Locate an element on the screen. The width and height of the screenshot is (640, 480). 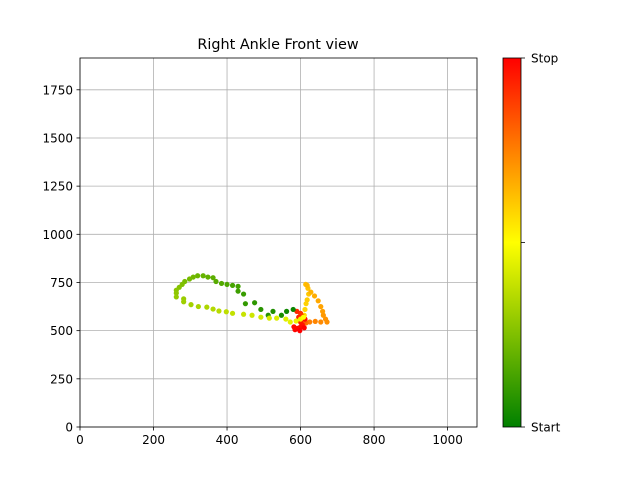
colorbar-label-stop: Stop is located at coordinates (544, 59).